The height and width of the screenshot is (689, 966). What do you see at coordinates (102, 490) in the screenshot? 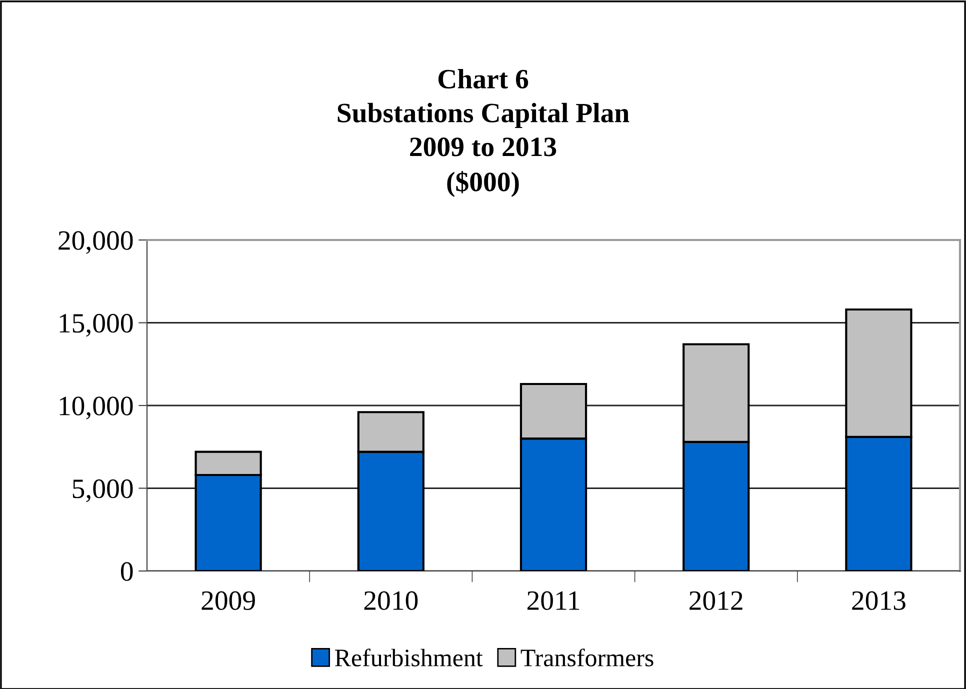
I see `y-tick-label: 5,000` at bounding box center [102, 490].